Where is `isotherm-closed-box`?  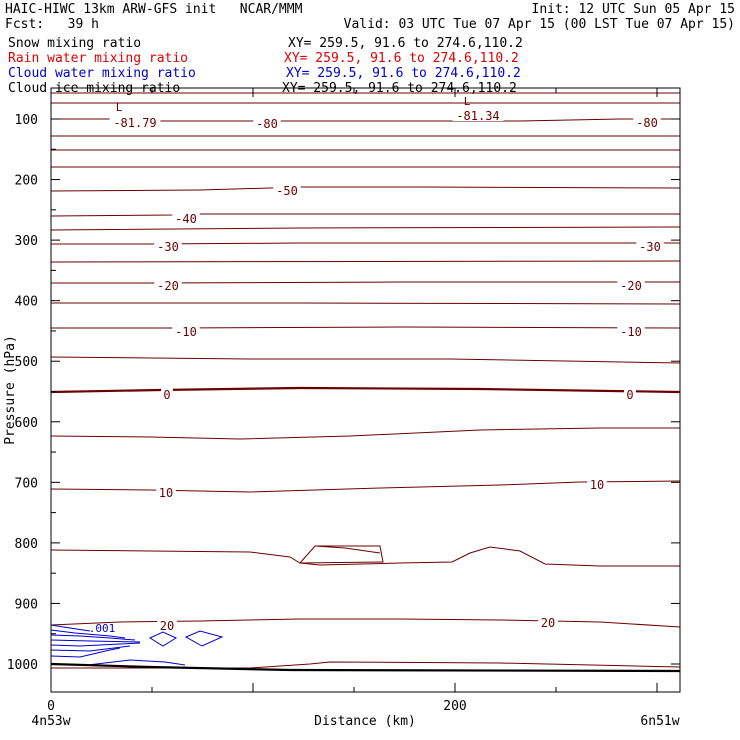
isotherm-closed-box is located at coordinates (341, 554).